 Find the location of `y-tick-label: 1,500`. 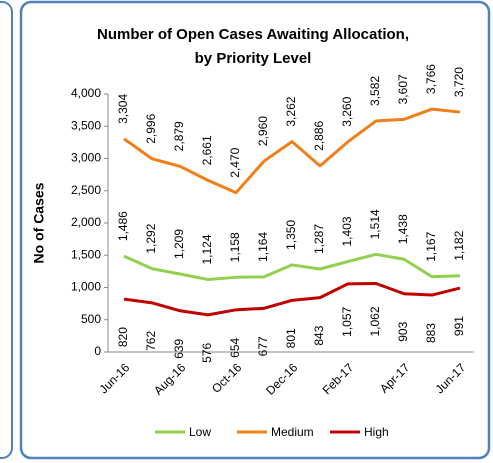

y-tick-label: 1,500 is located at coordinates (86, 254).